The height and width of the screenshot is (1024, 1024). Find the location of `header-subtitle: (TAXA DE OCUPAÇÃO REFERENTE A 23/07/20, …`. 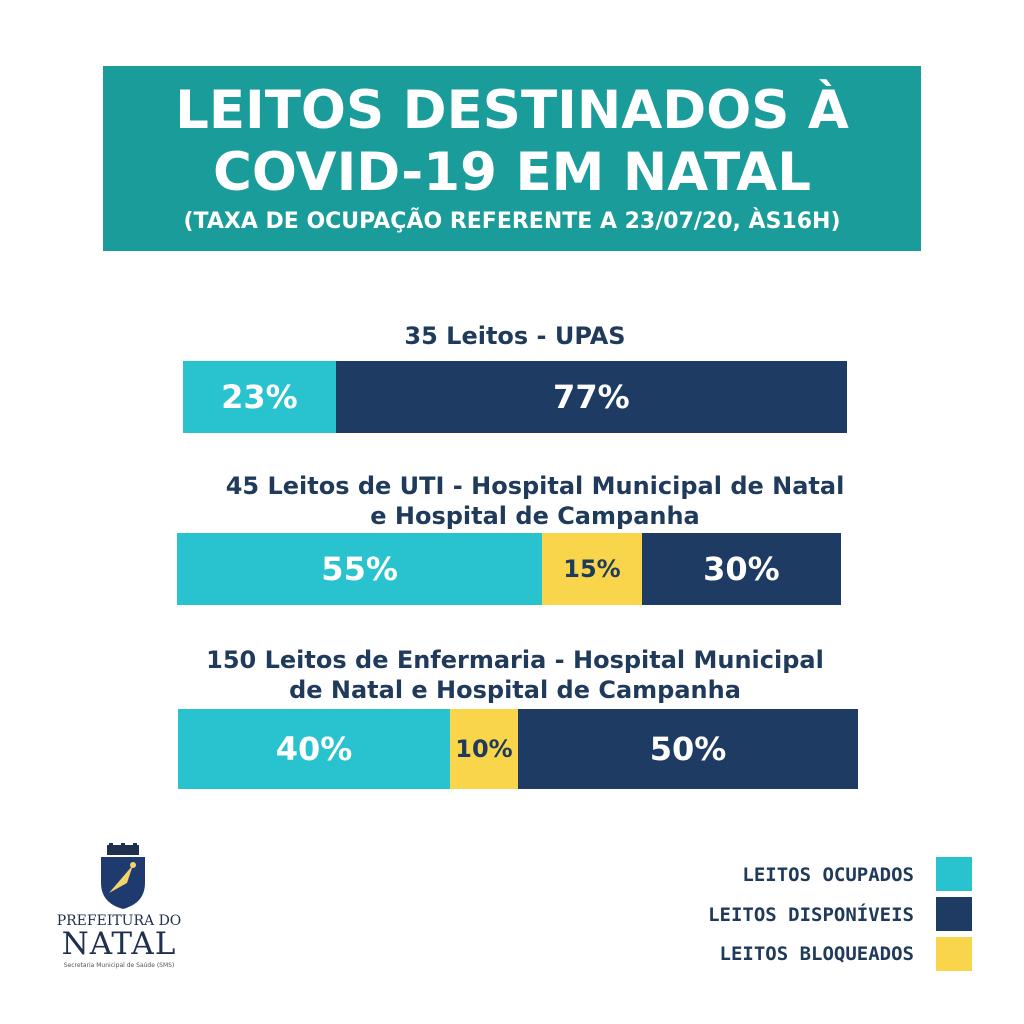

header-subtitle: (TAXA DE OCUPAÇÃO REFERENTE A 23/07/20, … is located at coordinates (512, 221).